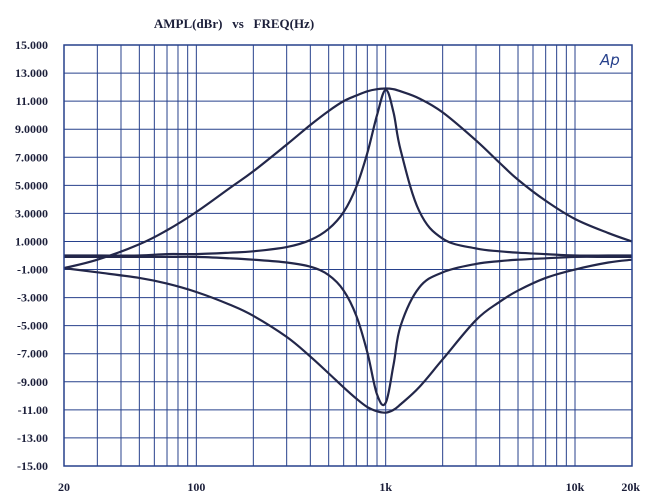  I want to click on x-tick-label: 1k, so click(385, 487).